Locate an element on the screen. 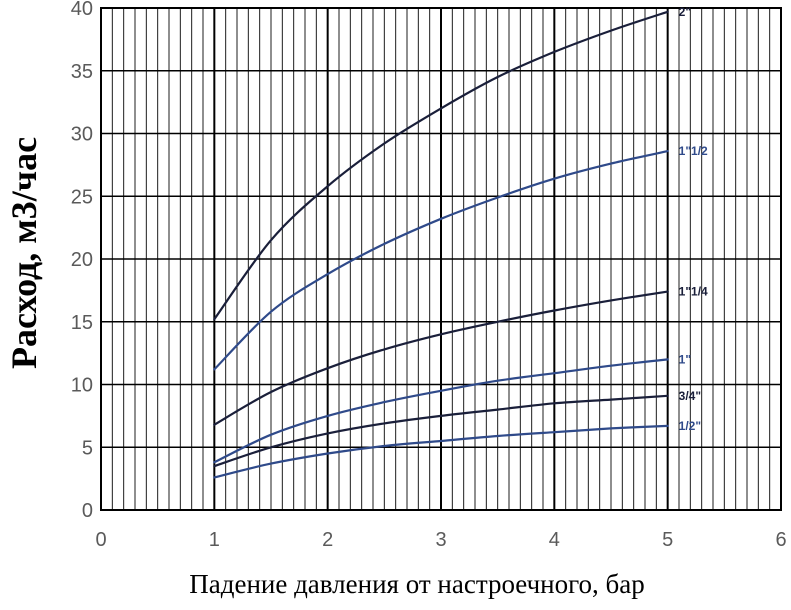 The image size is (791, 610). y-tick-label: 20 is located at coordinates (82, 260).